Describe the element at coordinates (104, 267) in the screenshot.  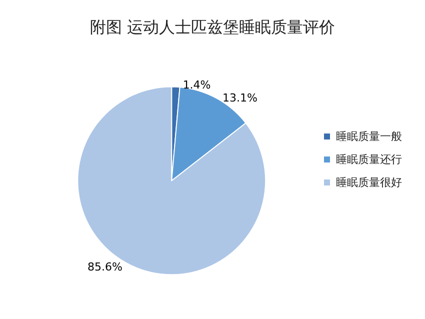
I see `data-label: 85.6%` at that location.